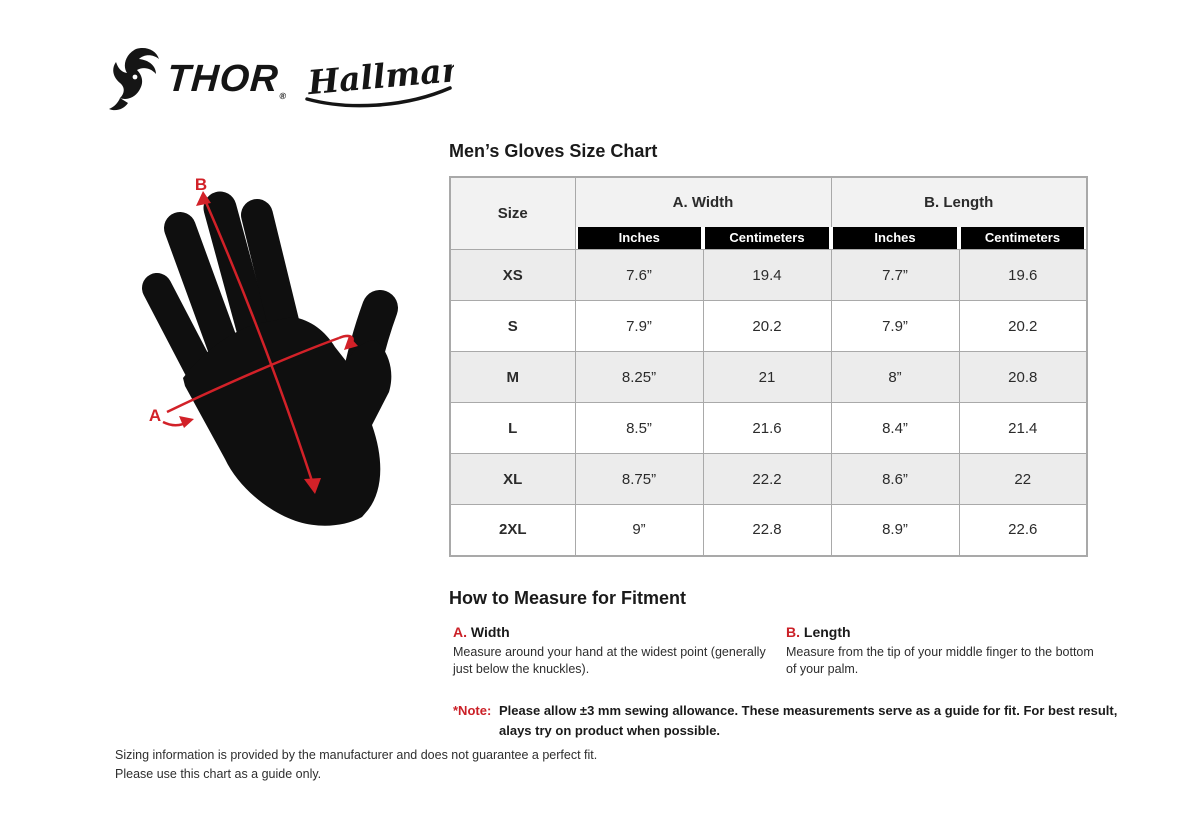  What do you see at coordinates (827, 632) in the screenshot?
I see `measure-length-name: Length` at bounding box center [827, 632].